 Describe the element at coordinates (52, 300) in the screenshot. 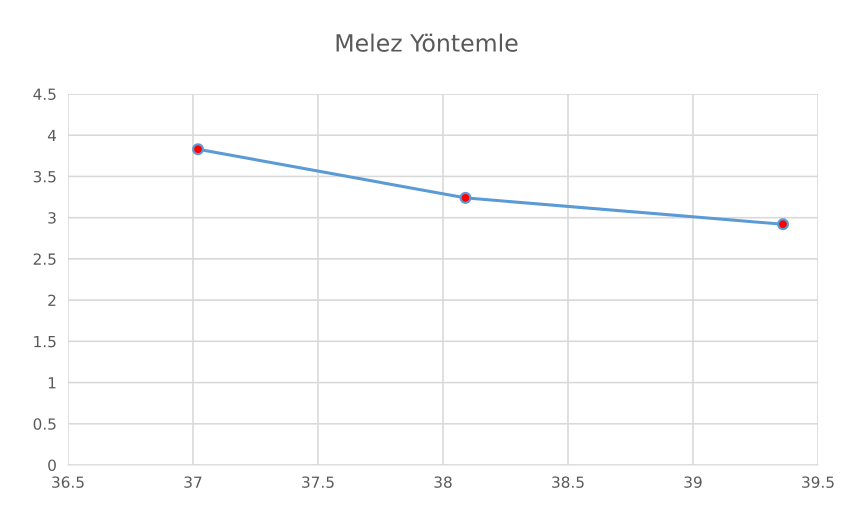

I see `y-tick-label: 2` at that location.